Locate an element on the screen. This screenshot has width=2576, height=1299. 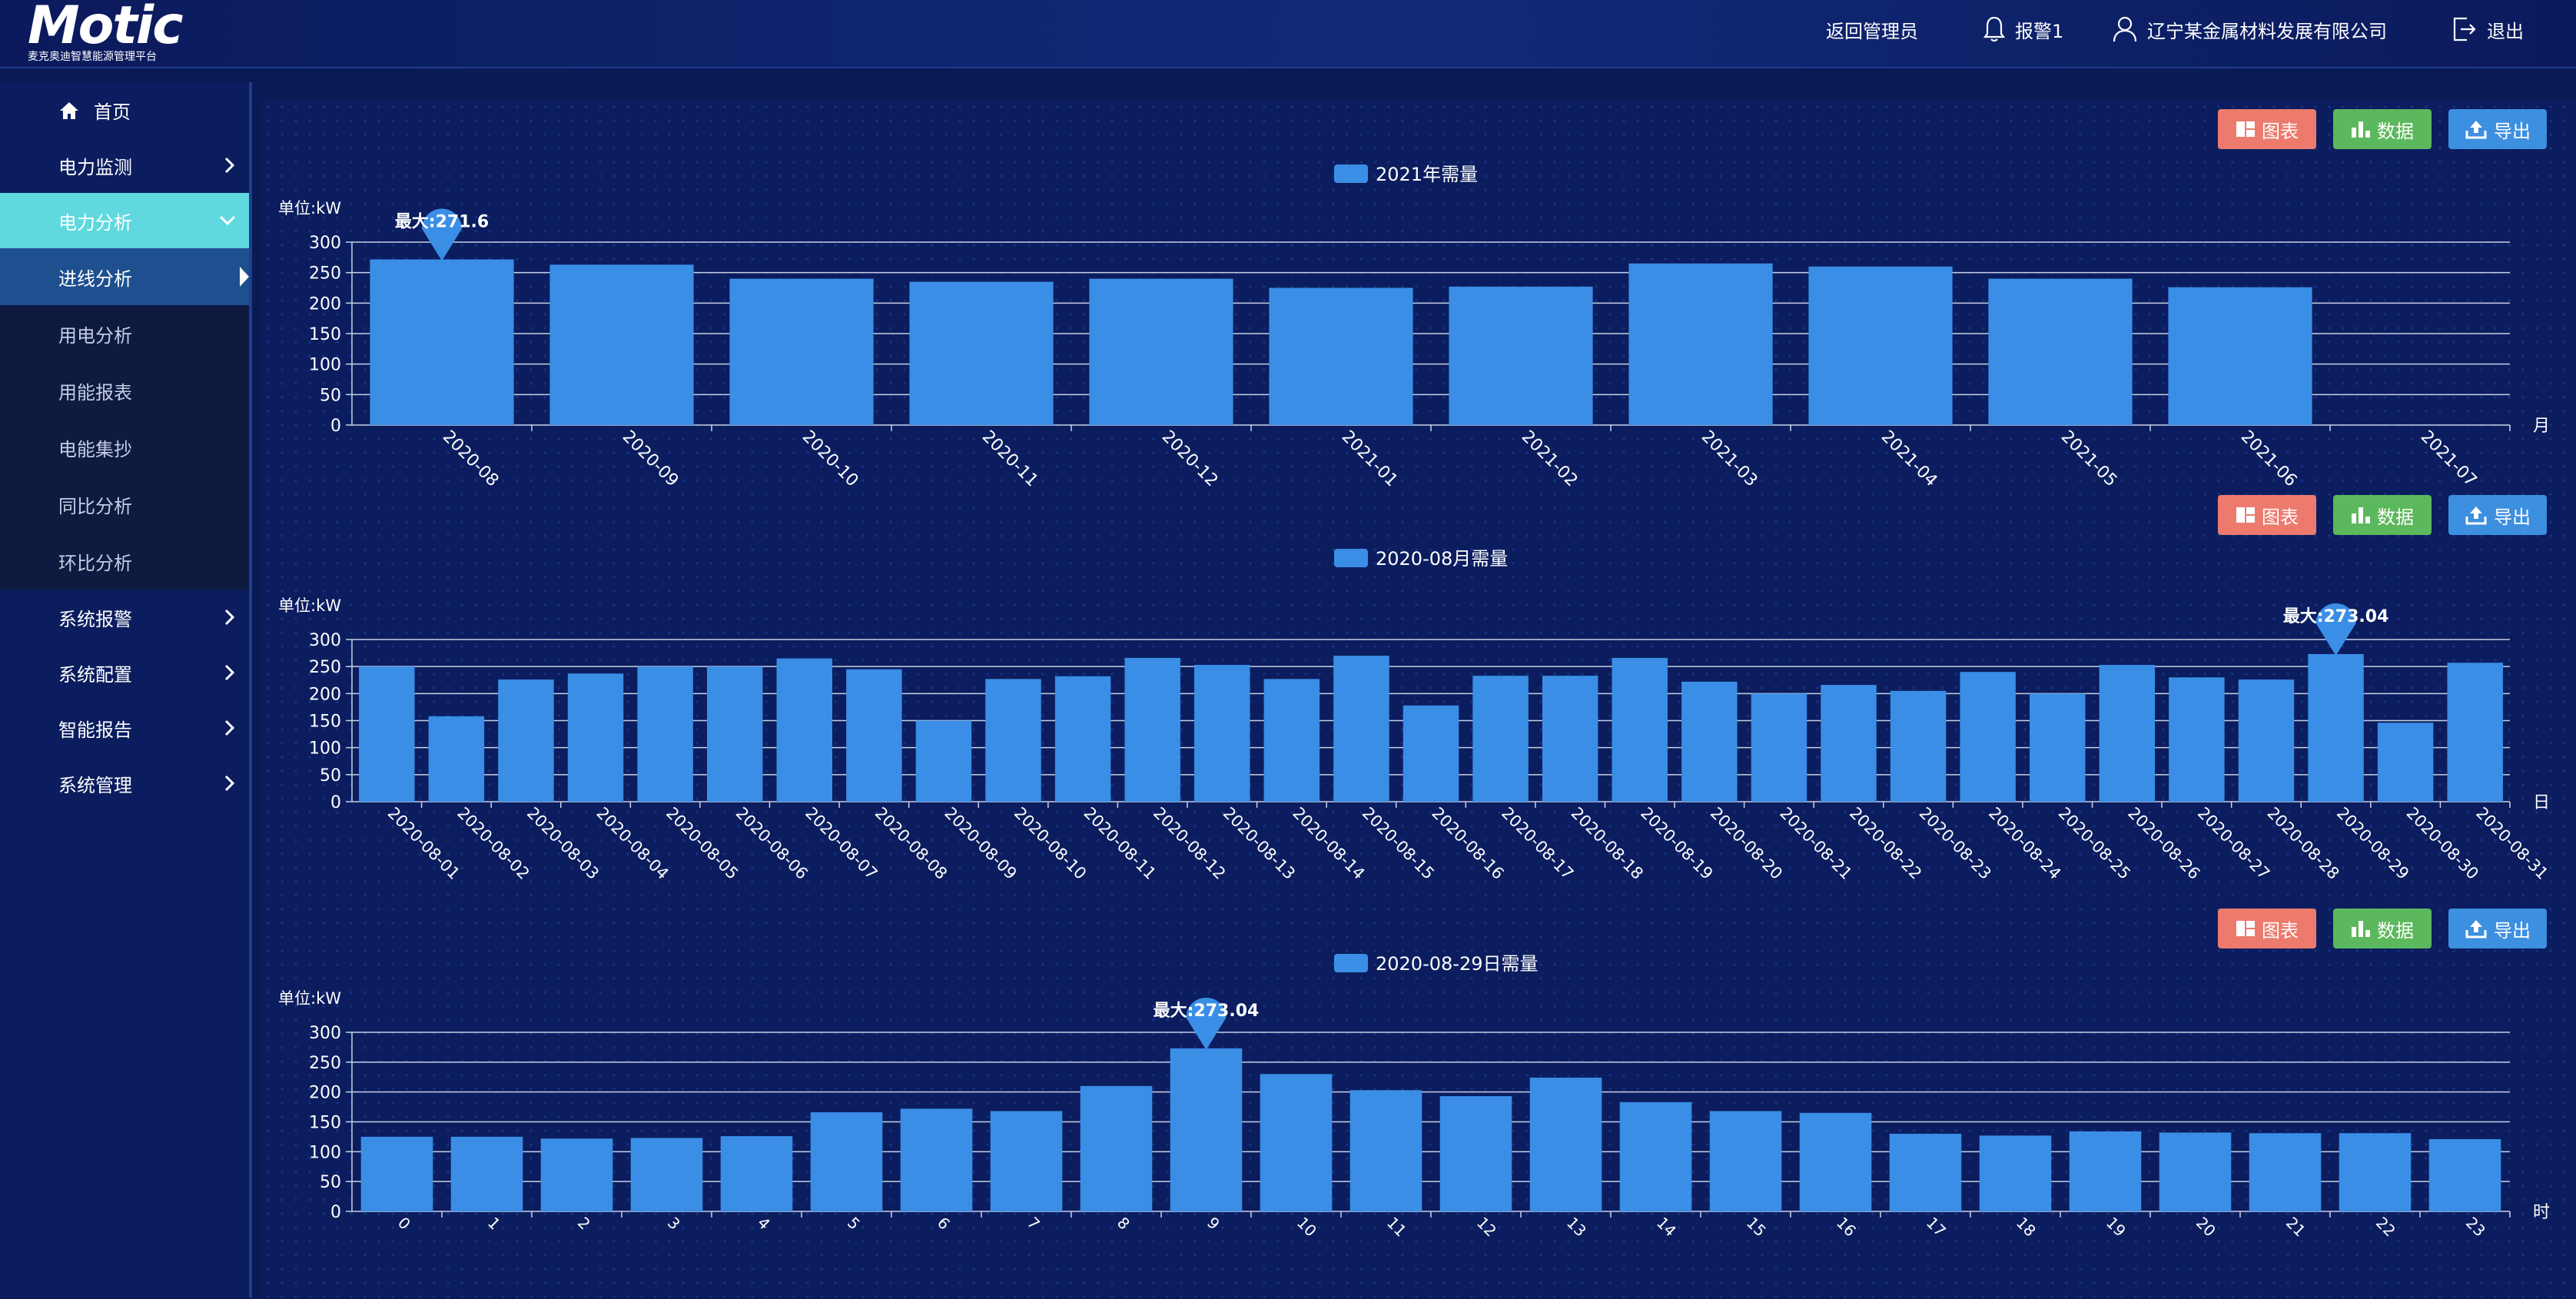
legend-label: 2020-08月需量 is located at coordinates (1442, 559).